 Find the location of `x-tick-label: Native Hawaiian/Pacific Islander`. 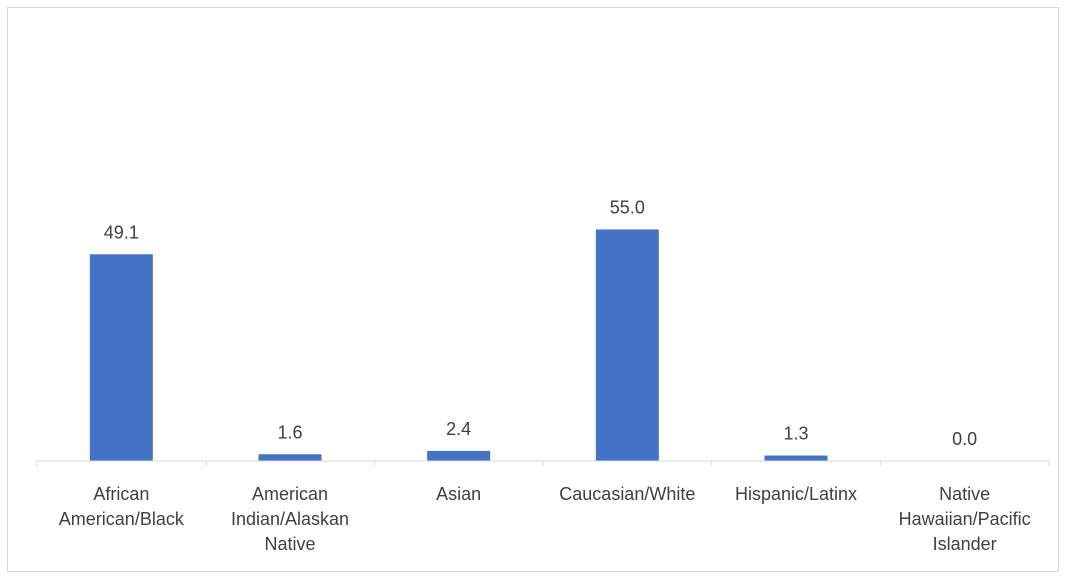

x-tick-label: Native Hawaiian/Pacific Islander is located at coordinates (965, 519).